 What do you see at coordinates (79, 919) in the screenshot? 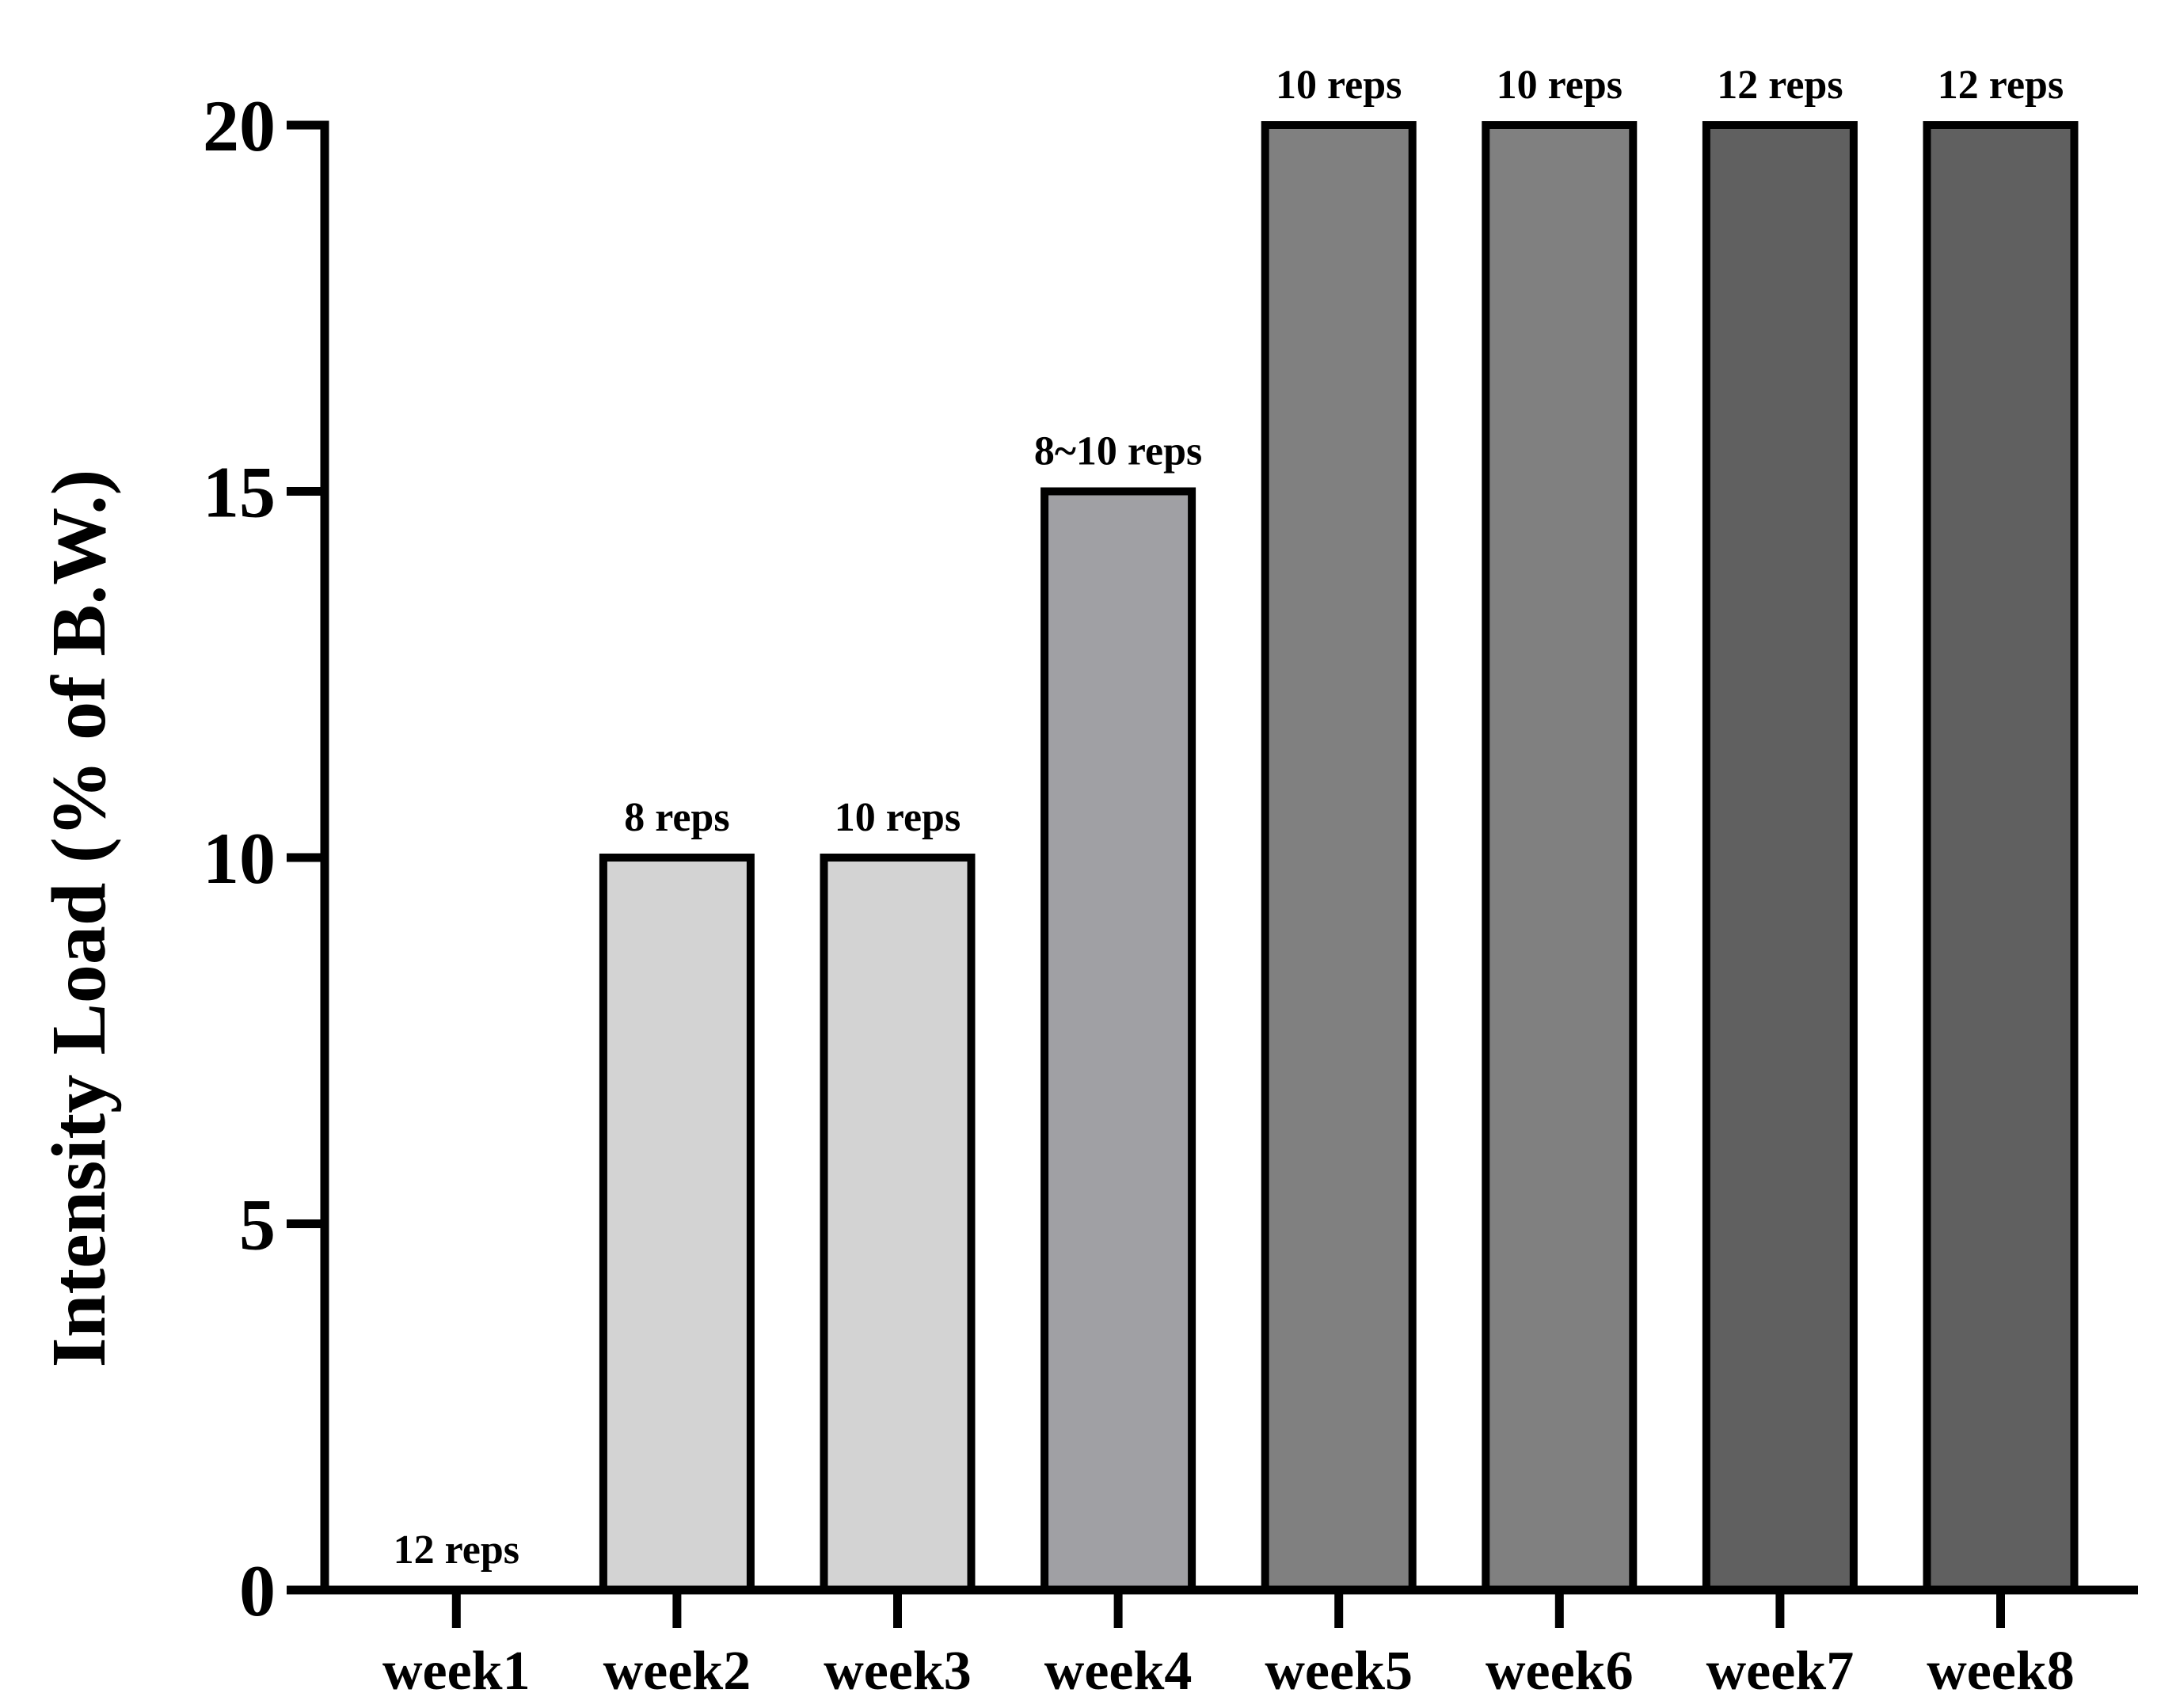
I see `y-axis-title: Intensity Load (% of B.W.)` at bounding box center [79, 919].